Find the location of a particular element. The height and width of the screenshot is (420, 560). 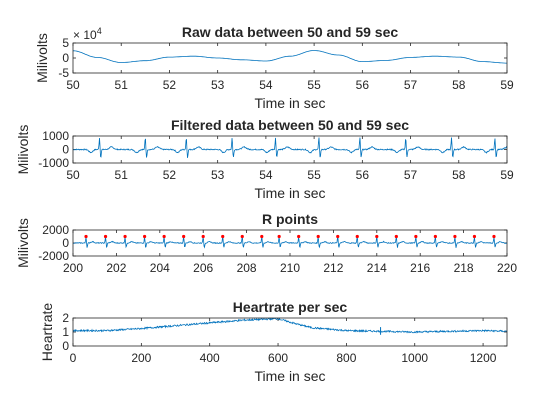

x-tick-label: 400 is located at coordinates (210, 358).